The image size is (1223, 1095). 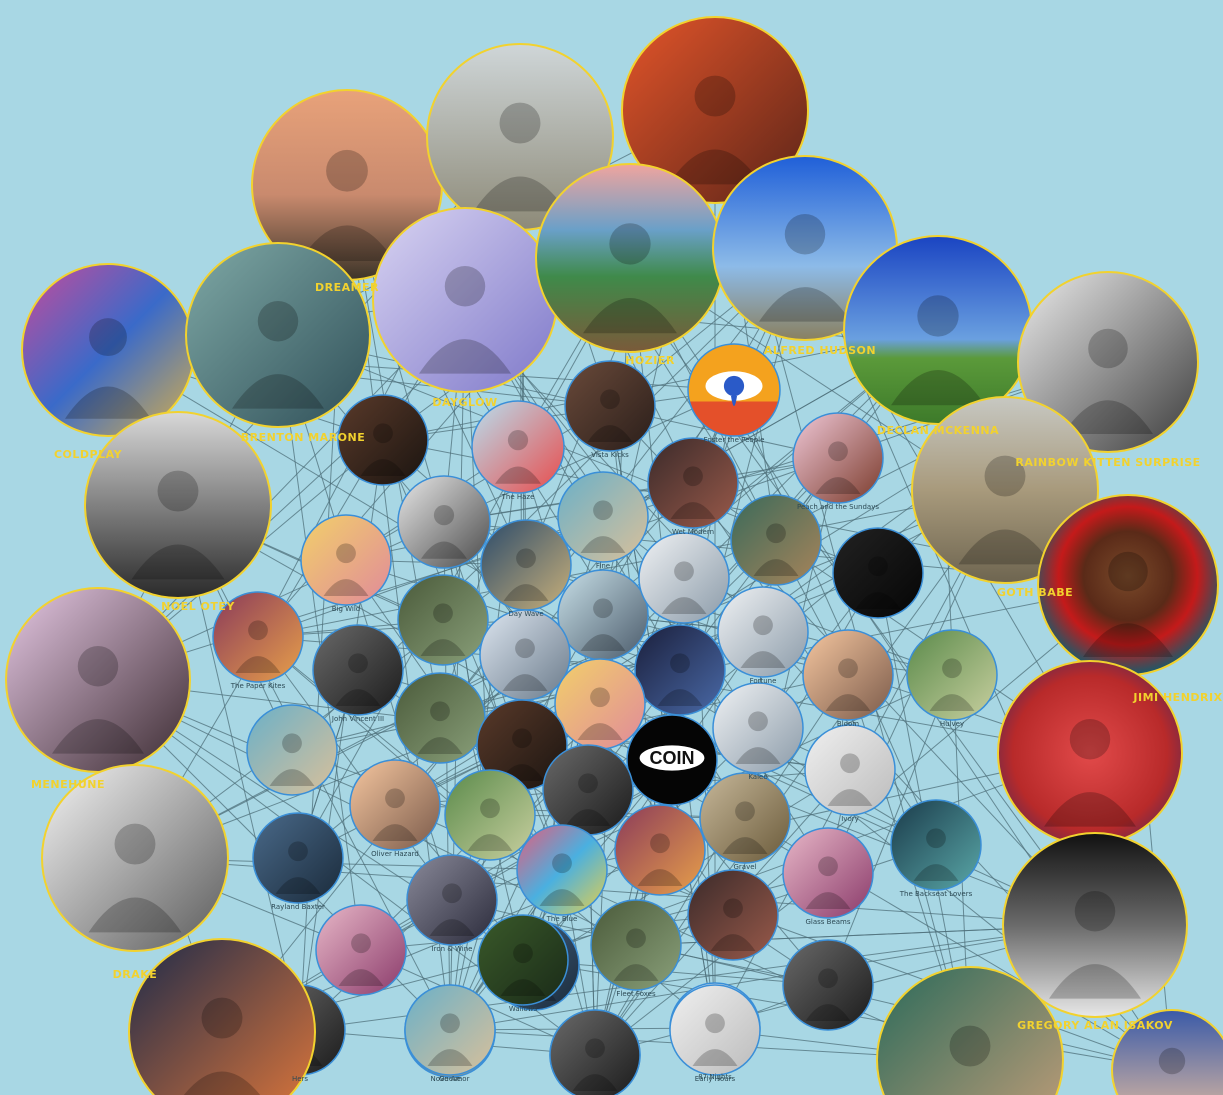 What do you see at coordinates (346, 609) in the screenshot?
I see `artist-label-small: Big Wild` at bounding box center [346, 609].